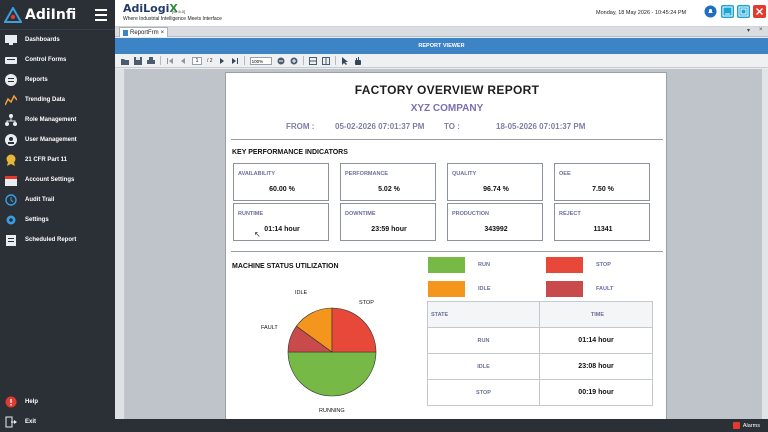 The image size is (768, 432). Describe the element at coordinates (345, 60) in the screenshot. I see `select-tool-icon` at that location.